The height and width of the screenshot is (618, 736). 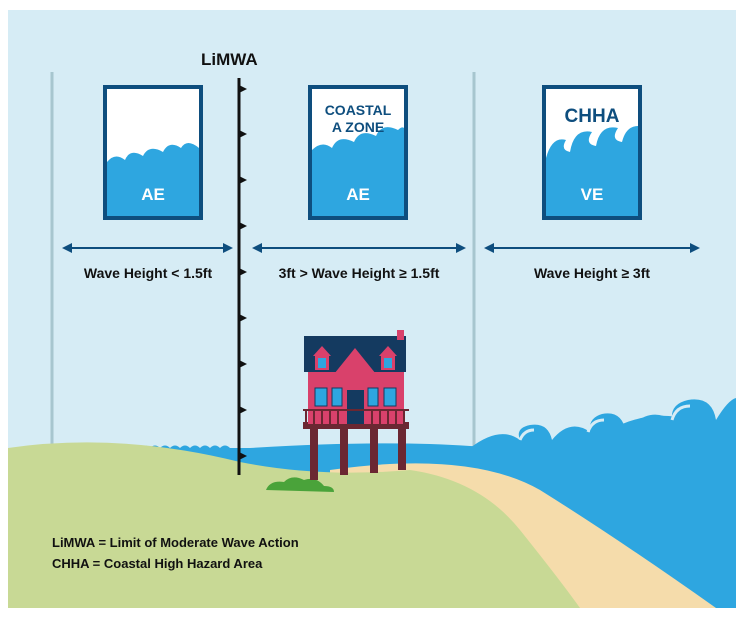 What do you see at coordinates (358, 127) in the screenshot?
I see `zone-box-header-coastal-a-line2: A ZONE` at bounding box center [358, 127].